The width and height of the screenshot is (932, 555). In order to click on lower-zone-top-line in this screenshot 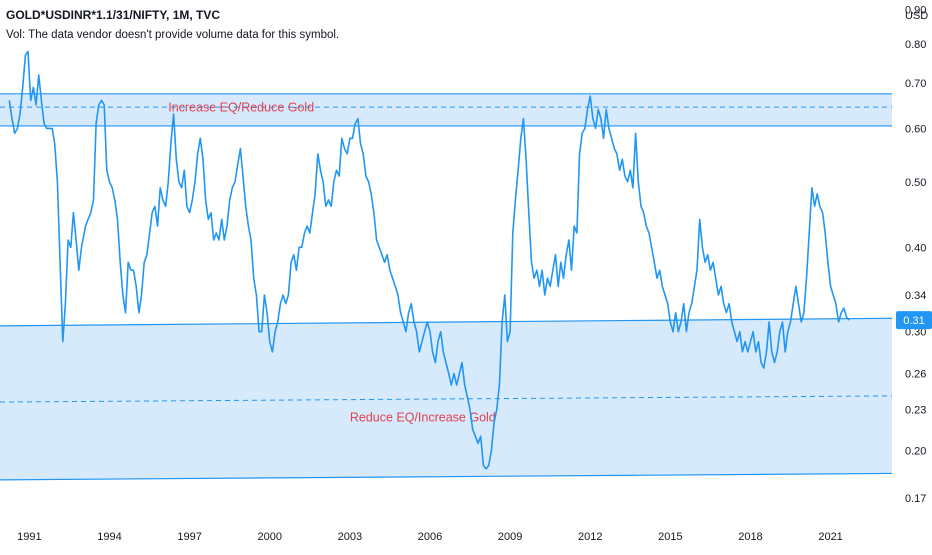, I will do `click(446, 322)`.